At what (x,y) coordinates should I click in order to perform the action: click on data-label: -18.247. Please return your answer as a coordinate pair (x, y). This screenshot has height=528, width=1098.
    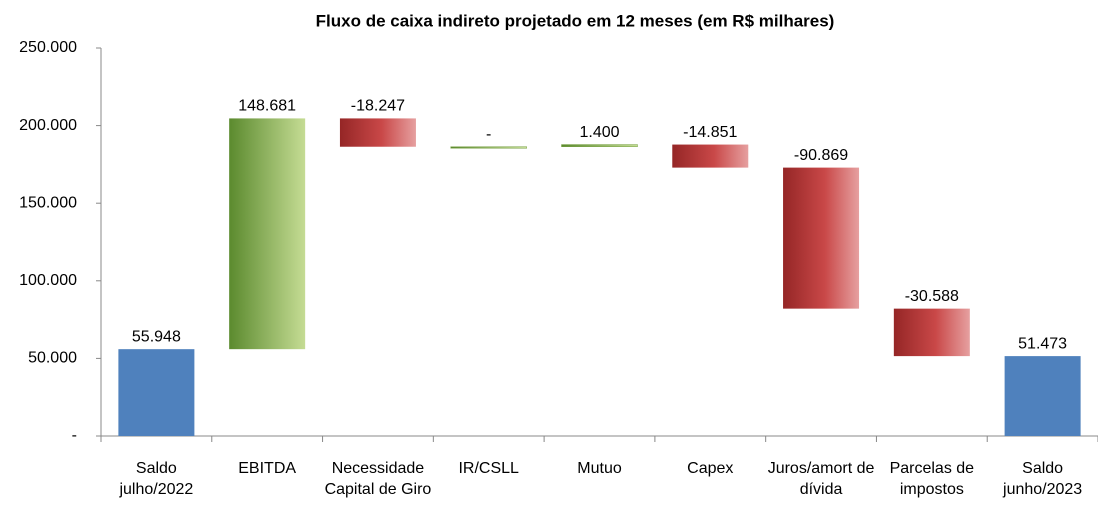
    Looking at the image, I should click on (378, 106).